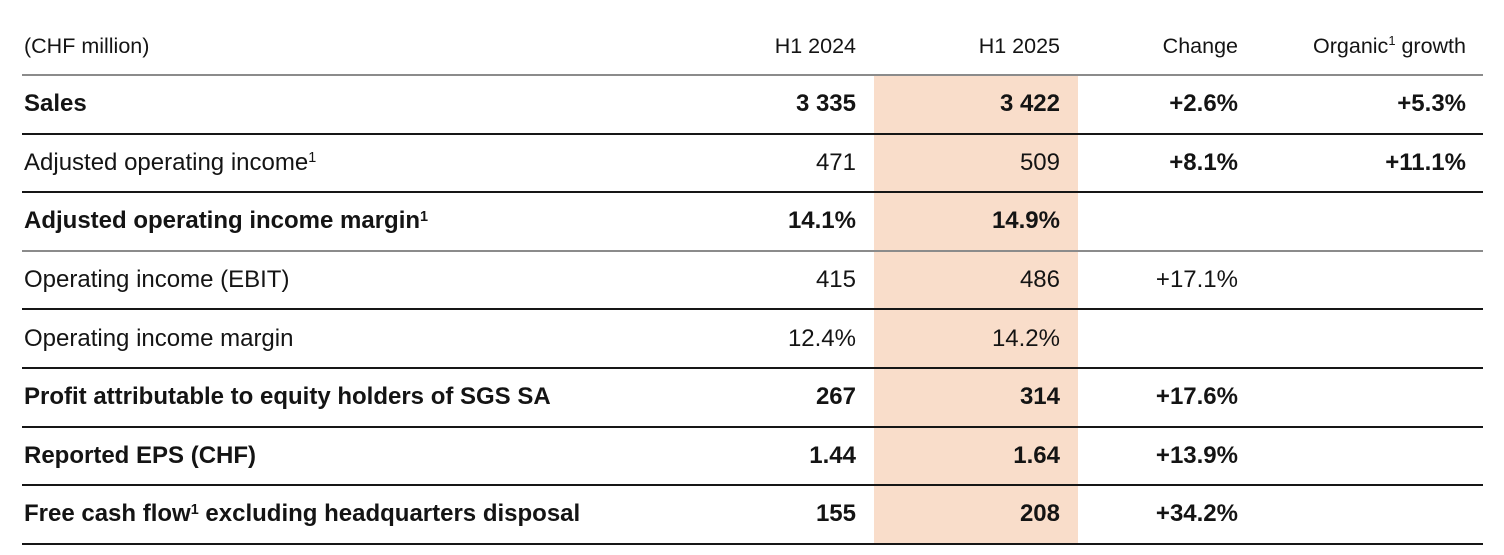 This screenshot has width=1504, height=555. Describe the element at coordinates (157, 280) in the screenshot. I see `row-label-text: Operating income (EBIT)` at that location.